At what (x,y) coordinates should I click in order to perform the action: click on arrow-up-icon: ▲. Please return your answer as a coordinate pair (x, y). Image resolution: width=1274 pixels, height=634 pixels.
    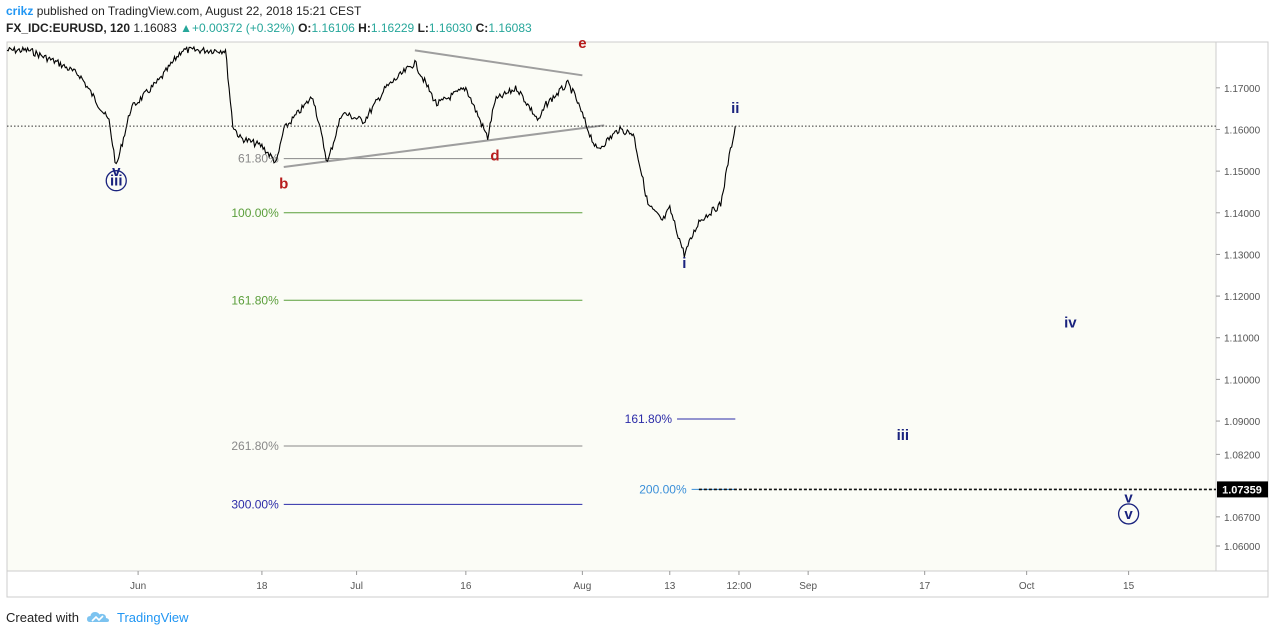
    Looking at the image, I should click on (186, 28).